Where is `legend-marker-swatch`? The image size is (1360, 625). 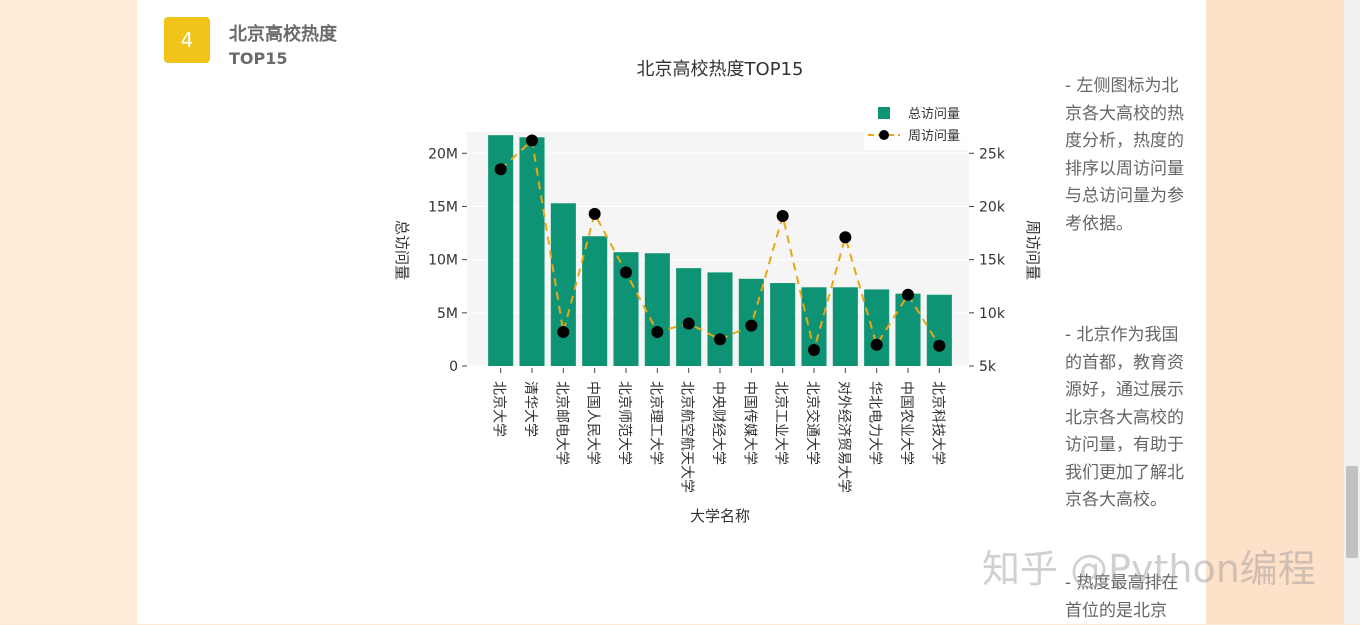 legend-marker-swatch is located at coordinates (884, 135).